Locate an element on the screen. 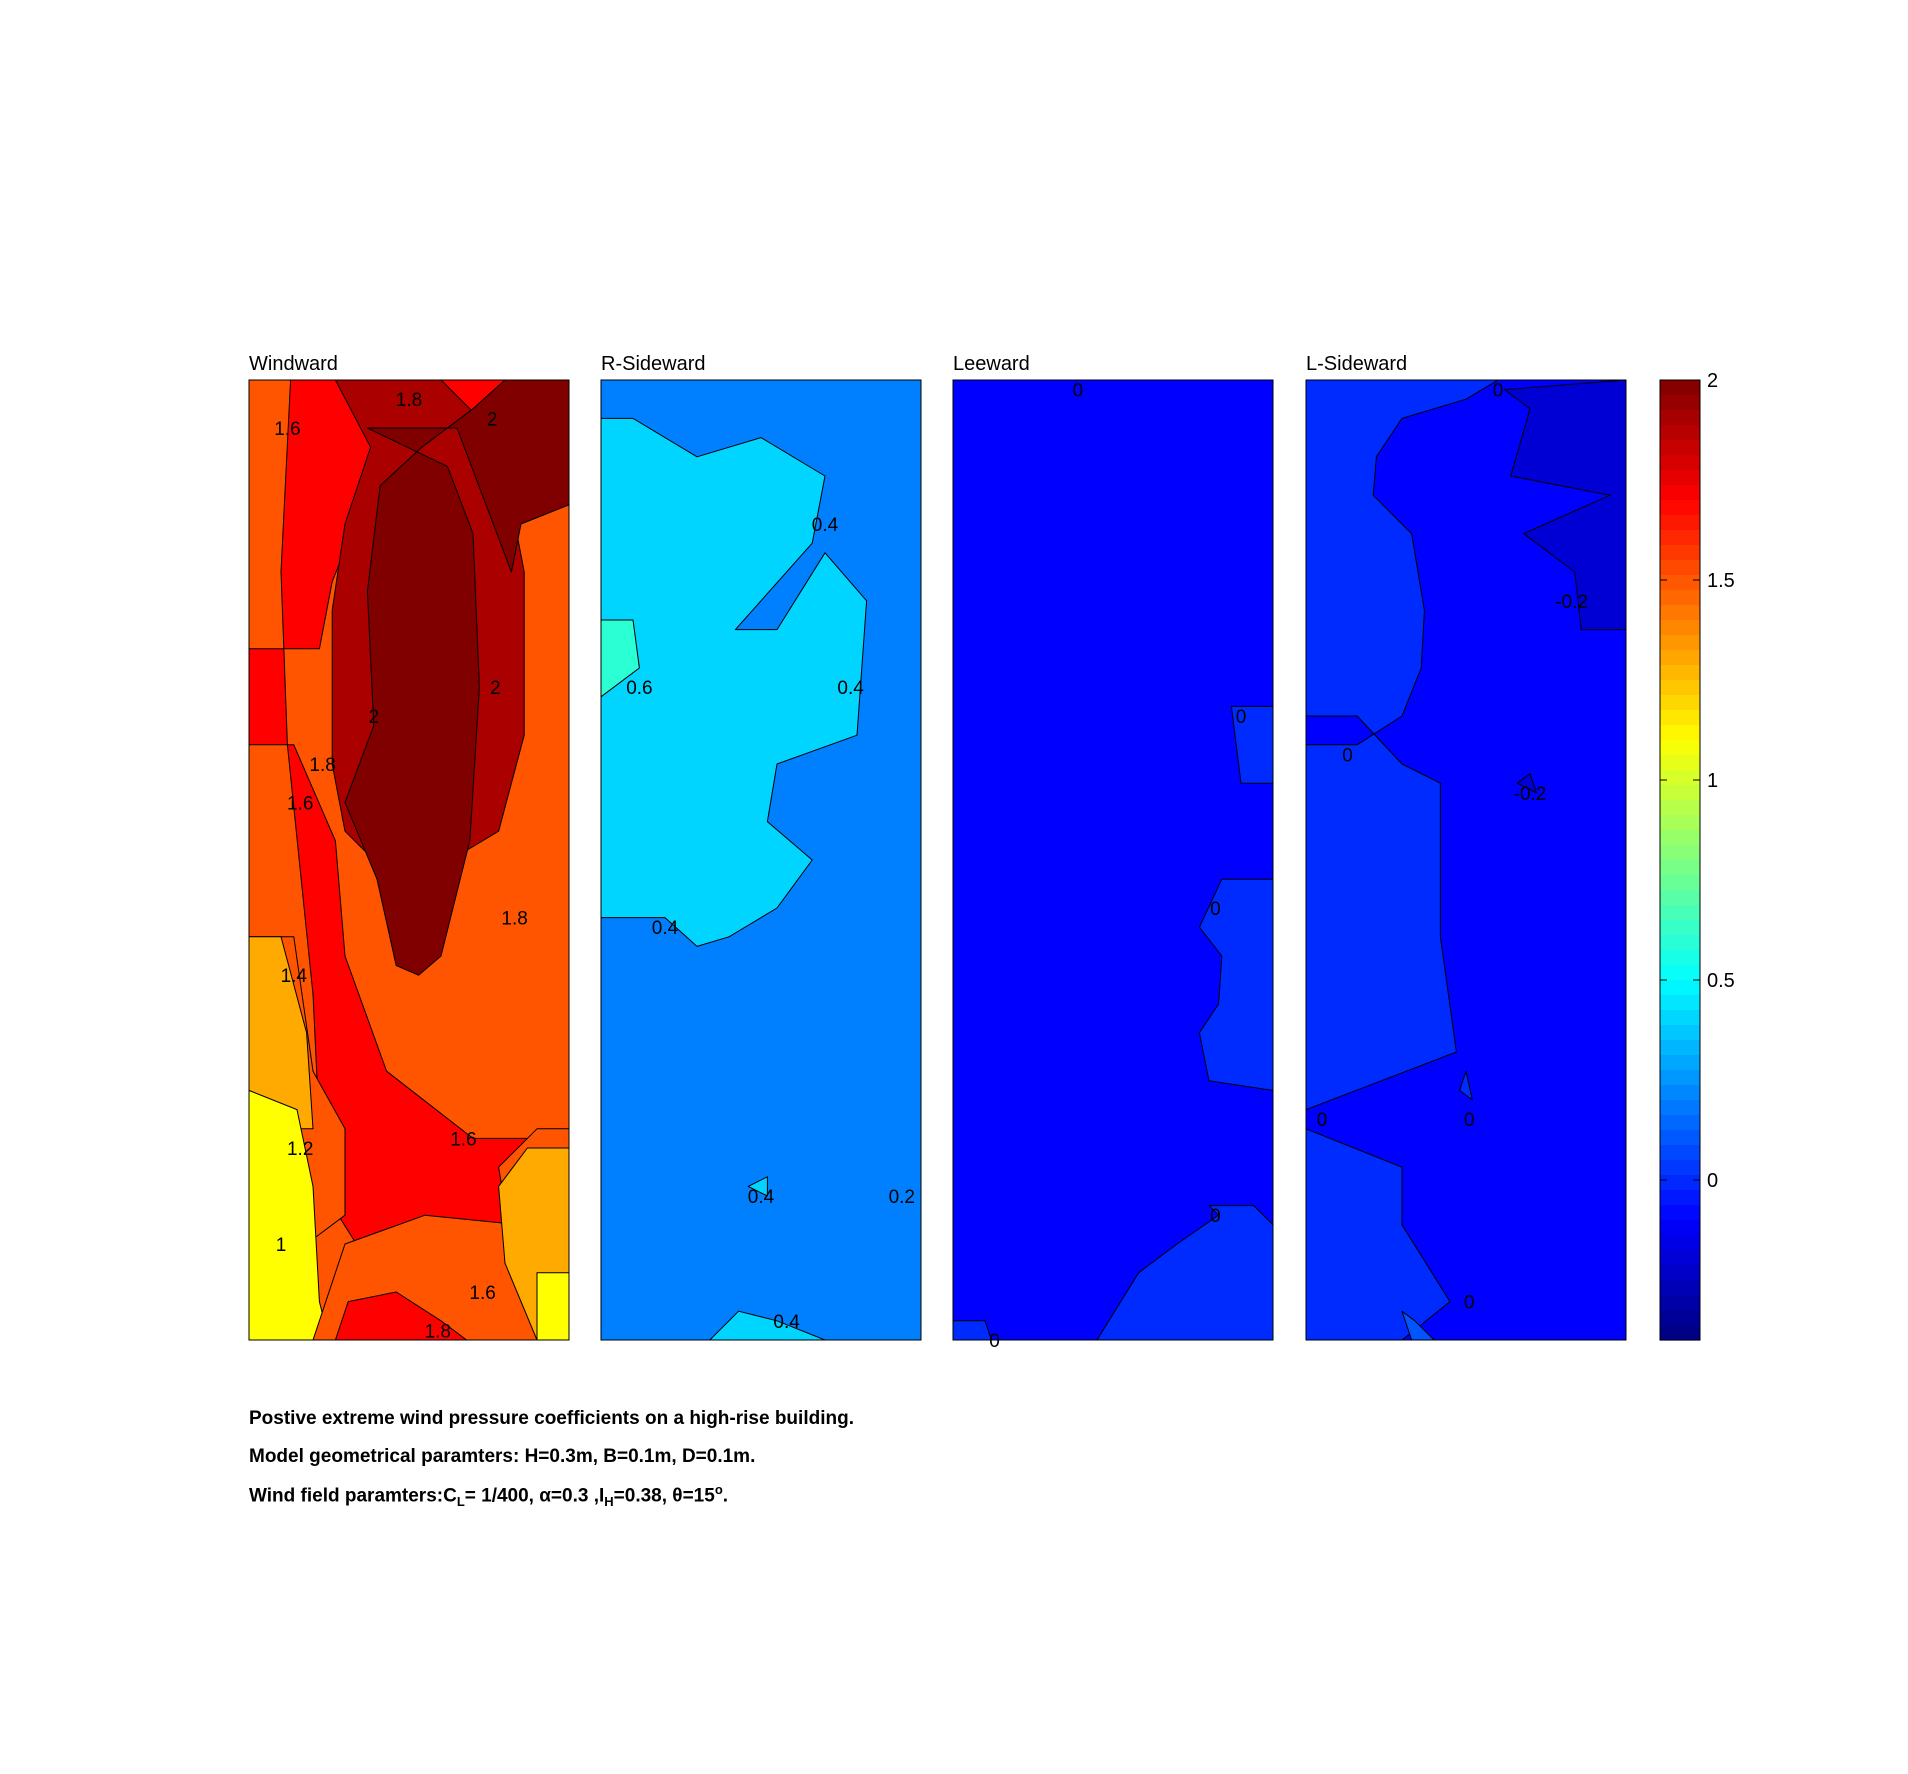 The image size is (1908, 1774). panel-title-r-sideward: R-Sideward is located at coordinates (653, 364).